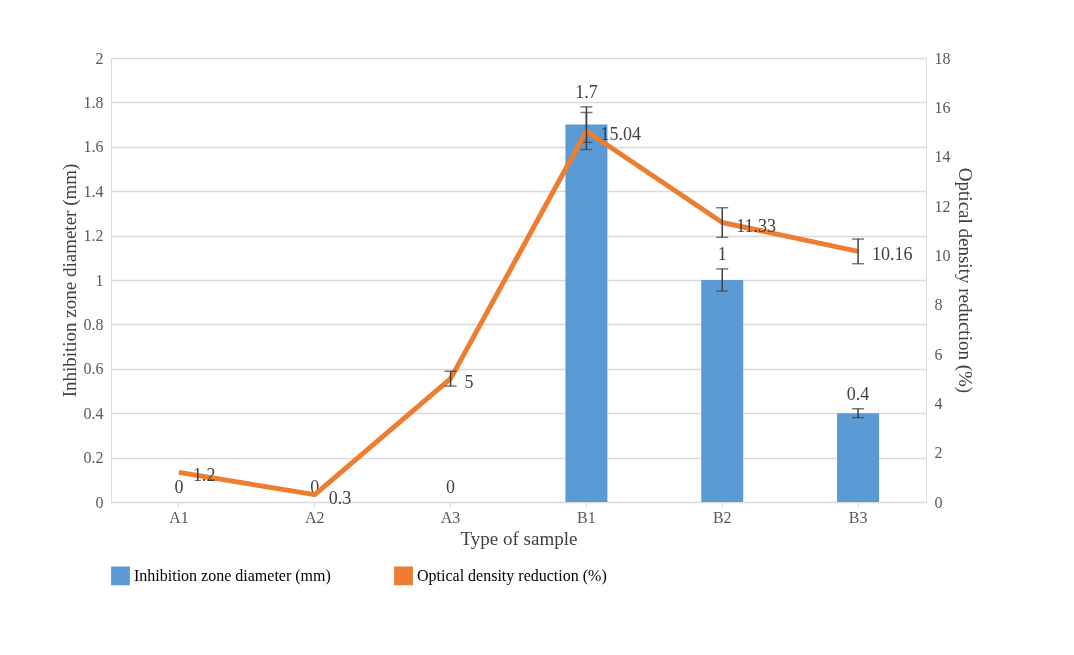 Image resolution: width=1074 pixels, height=655 pixels. Describe the element at coordinates (179, 517) in the screenshot. I see `x-tick-label: A1` at that location.